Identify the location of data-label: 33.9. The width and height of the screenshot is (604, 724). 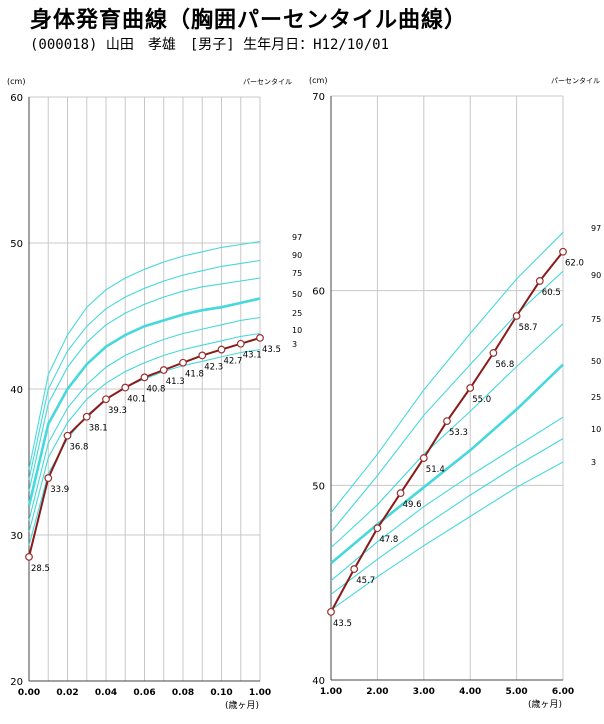
(59, 490).